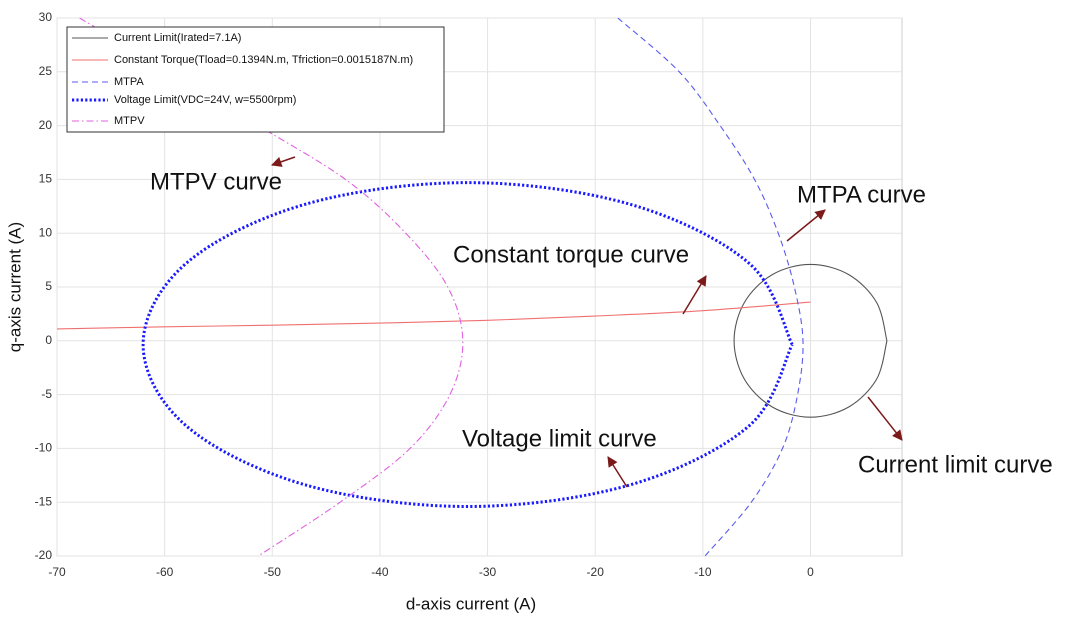 Image resolution: width=1090 pixels, height=620 pixels. What do you see at coordinates (955, 464) in the screenshot?
I see `annotation: Current limit curve` at bounding box center [955, 464].